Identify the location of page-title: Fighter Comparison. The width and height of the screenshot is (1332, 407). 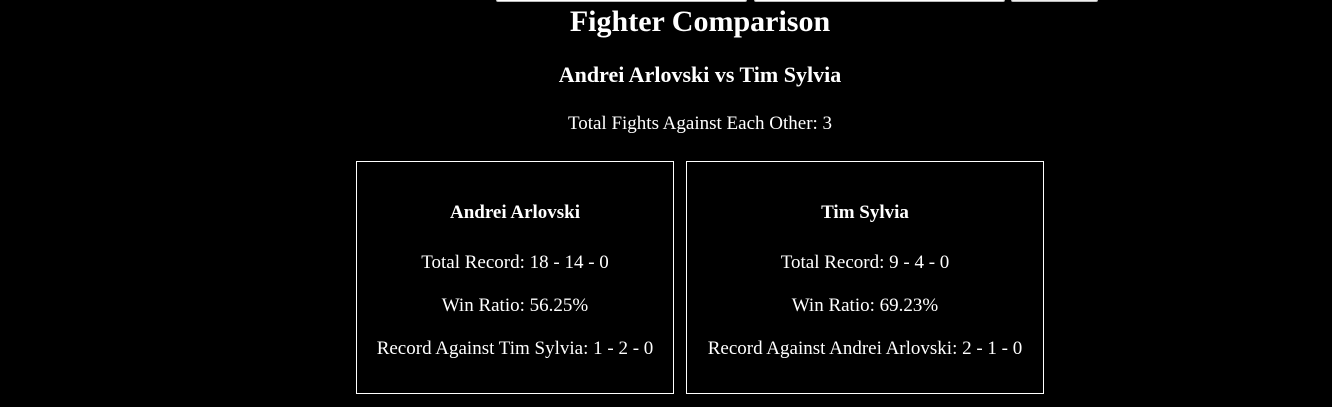
(700, 21).